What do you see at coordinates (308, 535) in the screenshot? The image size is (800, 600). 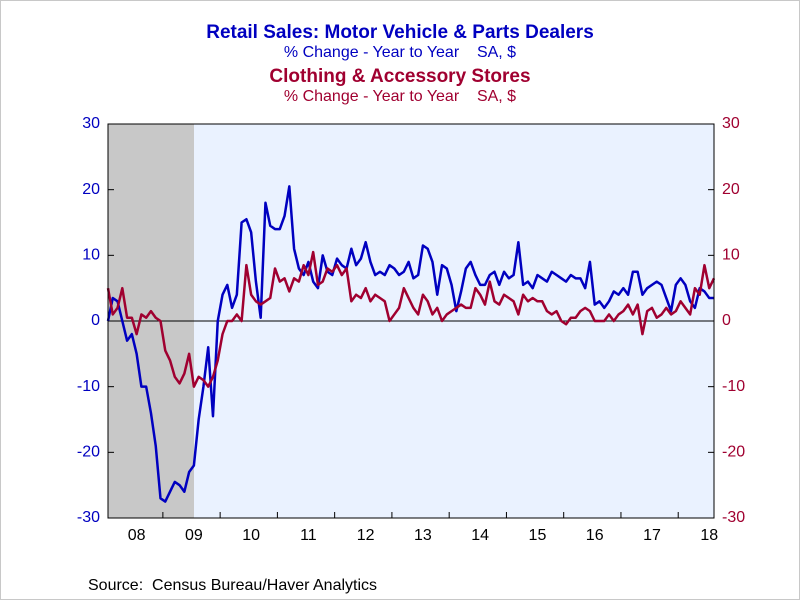 I see `x-tick-label: 11` at bounding box center [308, 535].